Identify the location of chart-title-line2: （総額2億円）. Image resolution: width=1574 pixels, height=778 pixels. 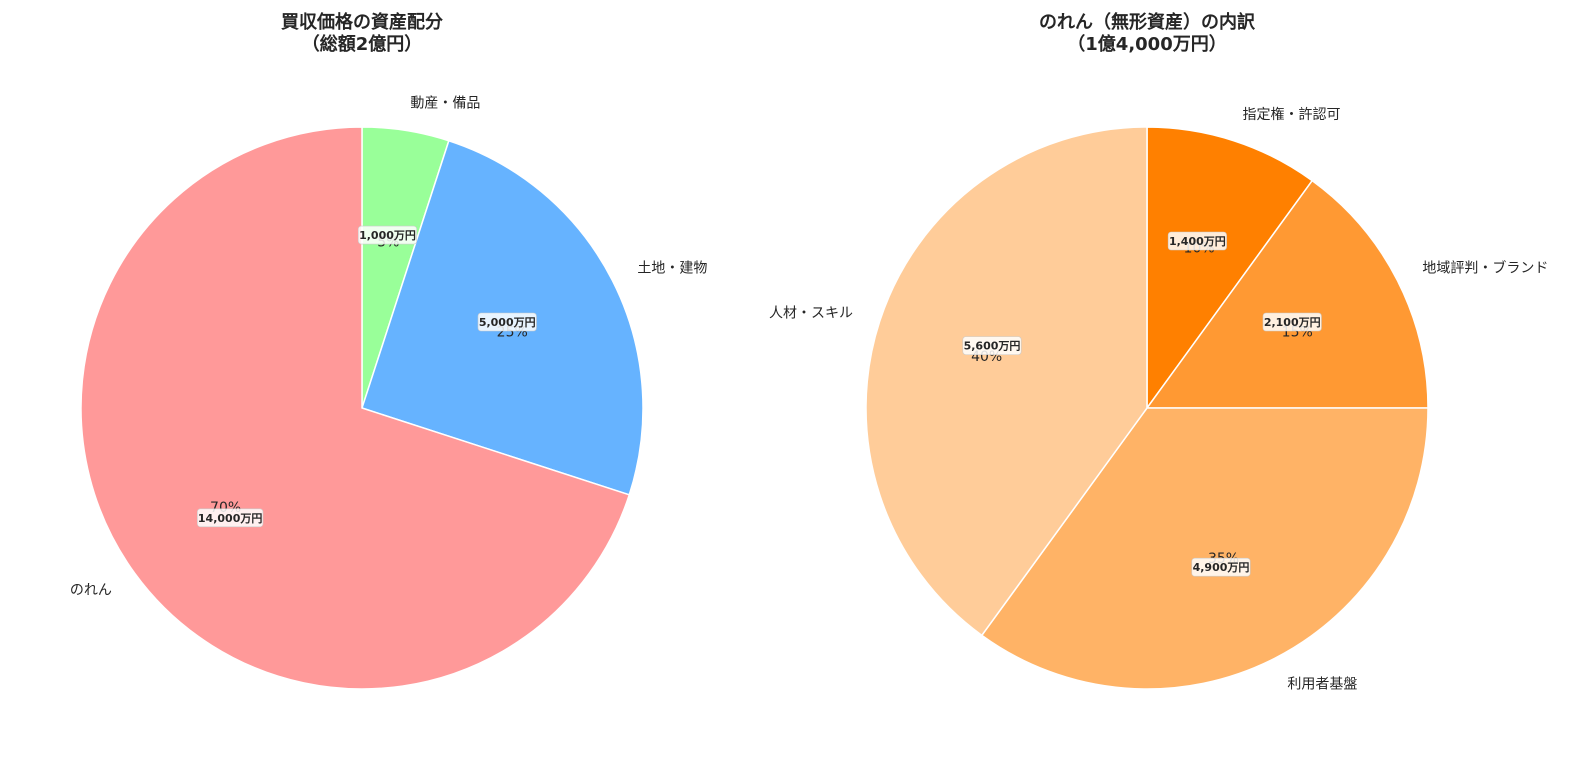
(362, 44).